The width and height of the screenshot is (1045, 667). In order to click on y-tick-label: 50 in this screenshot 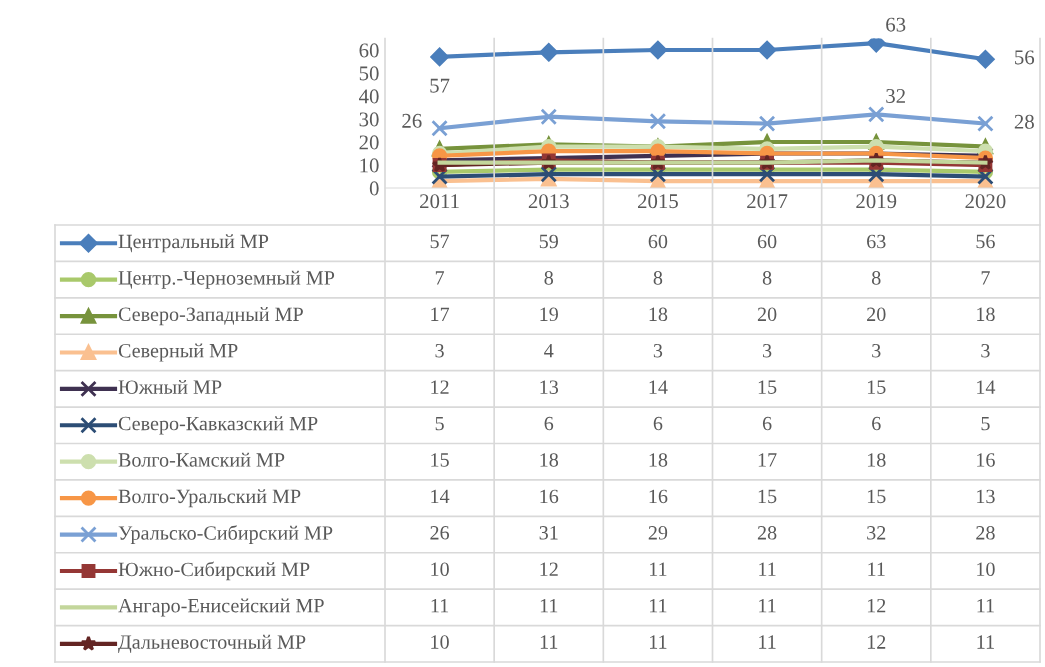, I will do `click(369, 73)`.